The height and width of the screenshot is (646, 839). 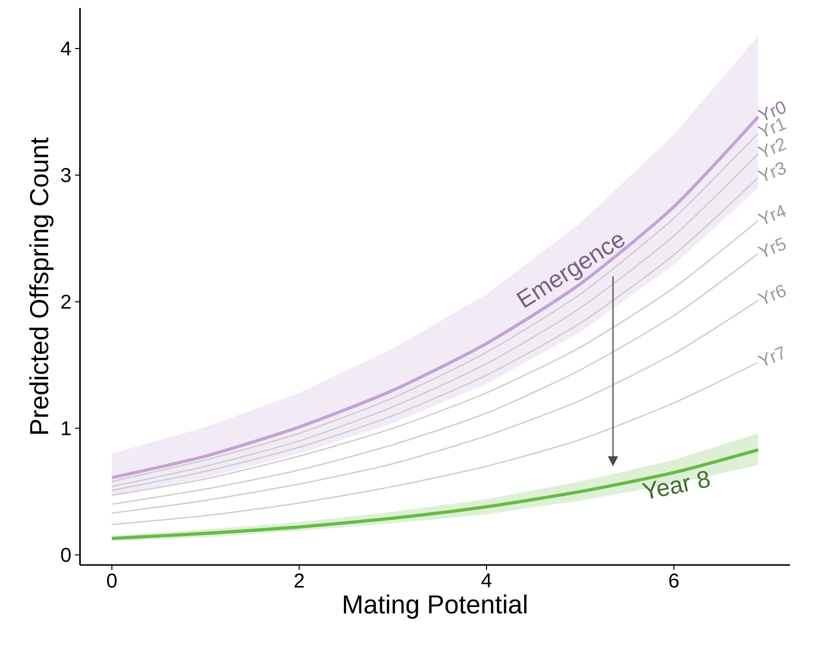 What do you see at coordinates (771, 111) in the screenshot?
I see `text: Yr0` at bounding box center [771, 111].